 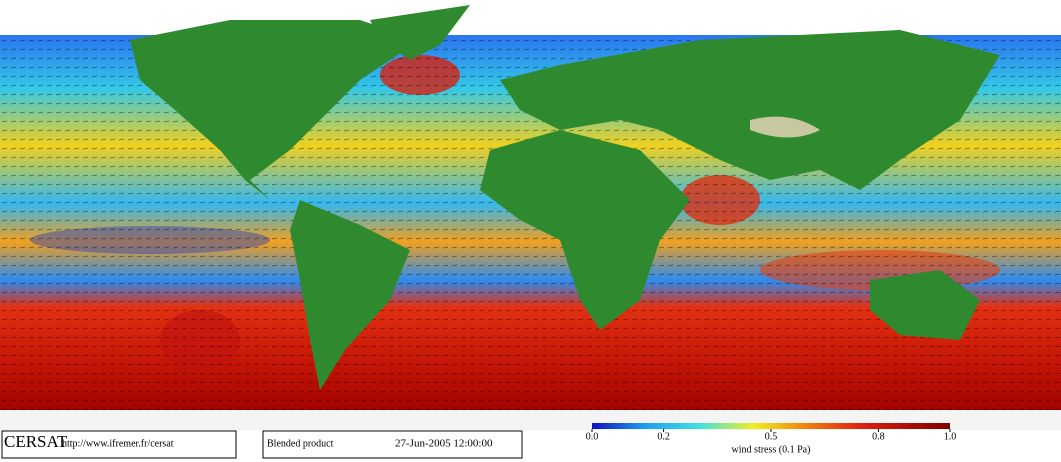 What do you see at coordinates (950, 436) in the screenshot?
I see `colorbar-tick-label: 1.0` at bounding box center [950, 436].